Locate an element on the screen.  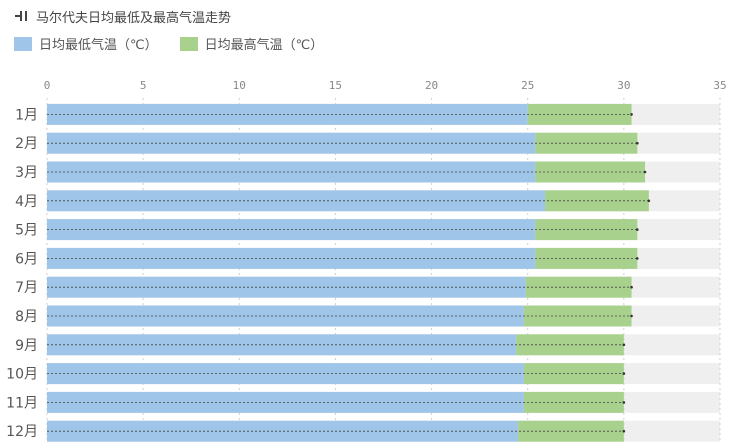
chart-header: 马尔代夫日均最低及最高气温走势 is located at coordinates (122, 16).